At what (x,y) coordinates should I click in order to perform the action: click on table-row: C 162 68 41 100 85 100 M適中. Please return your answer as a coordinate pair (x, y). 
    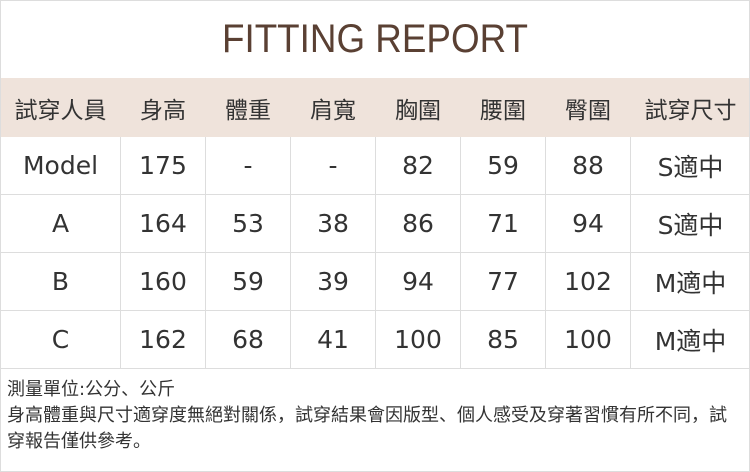
    Looking at the image, I should click on (375, 339).